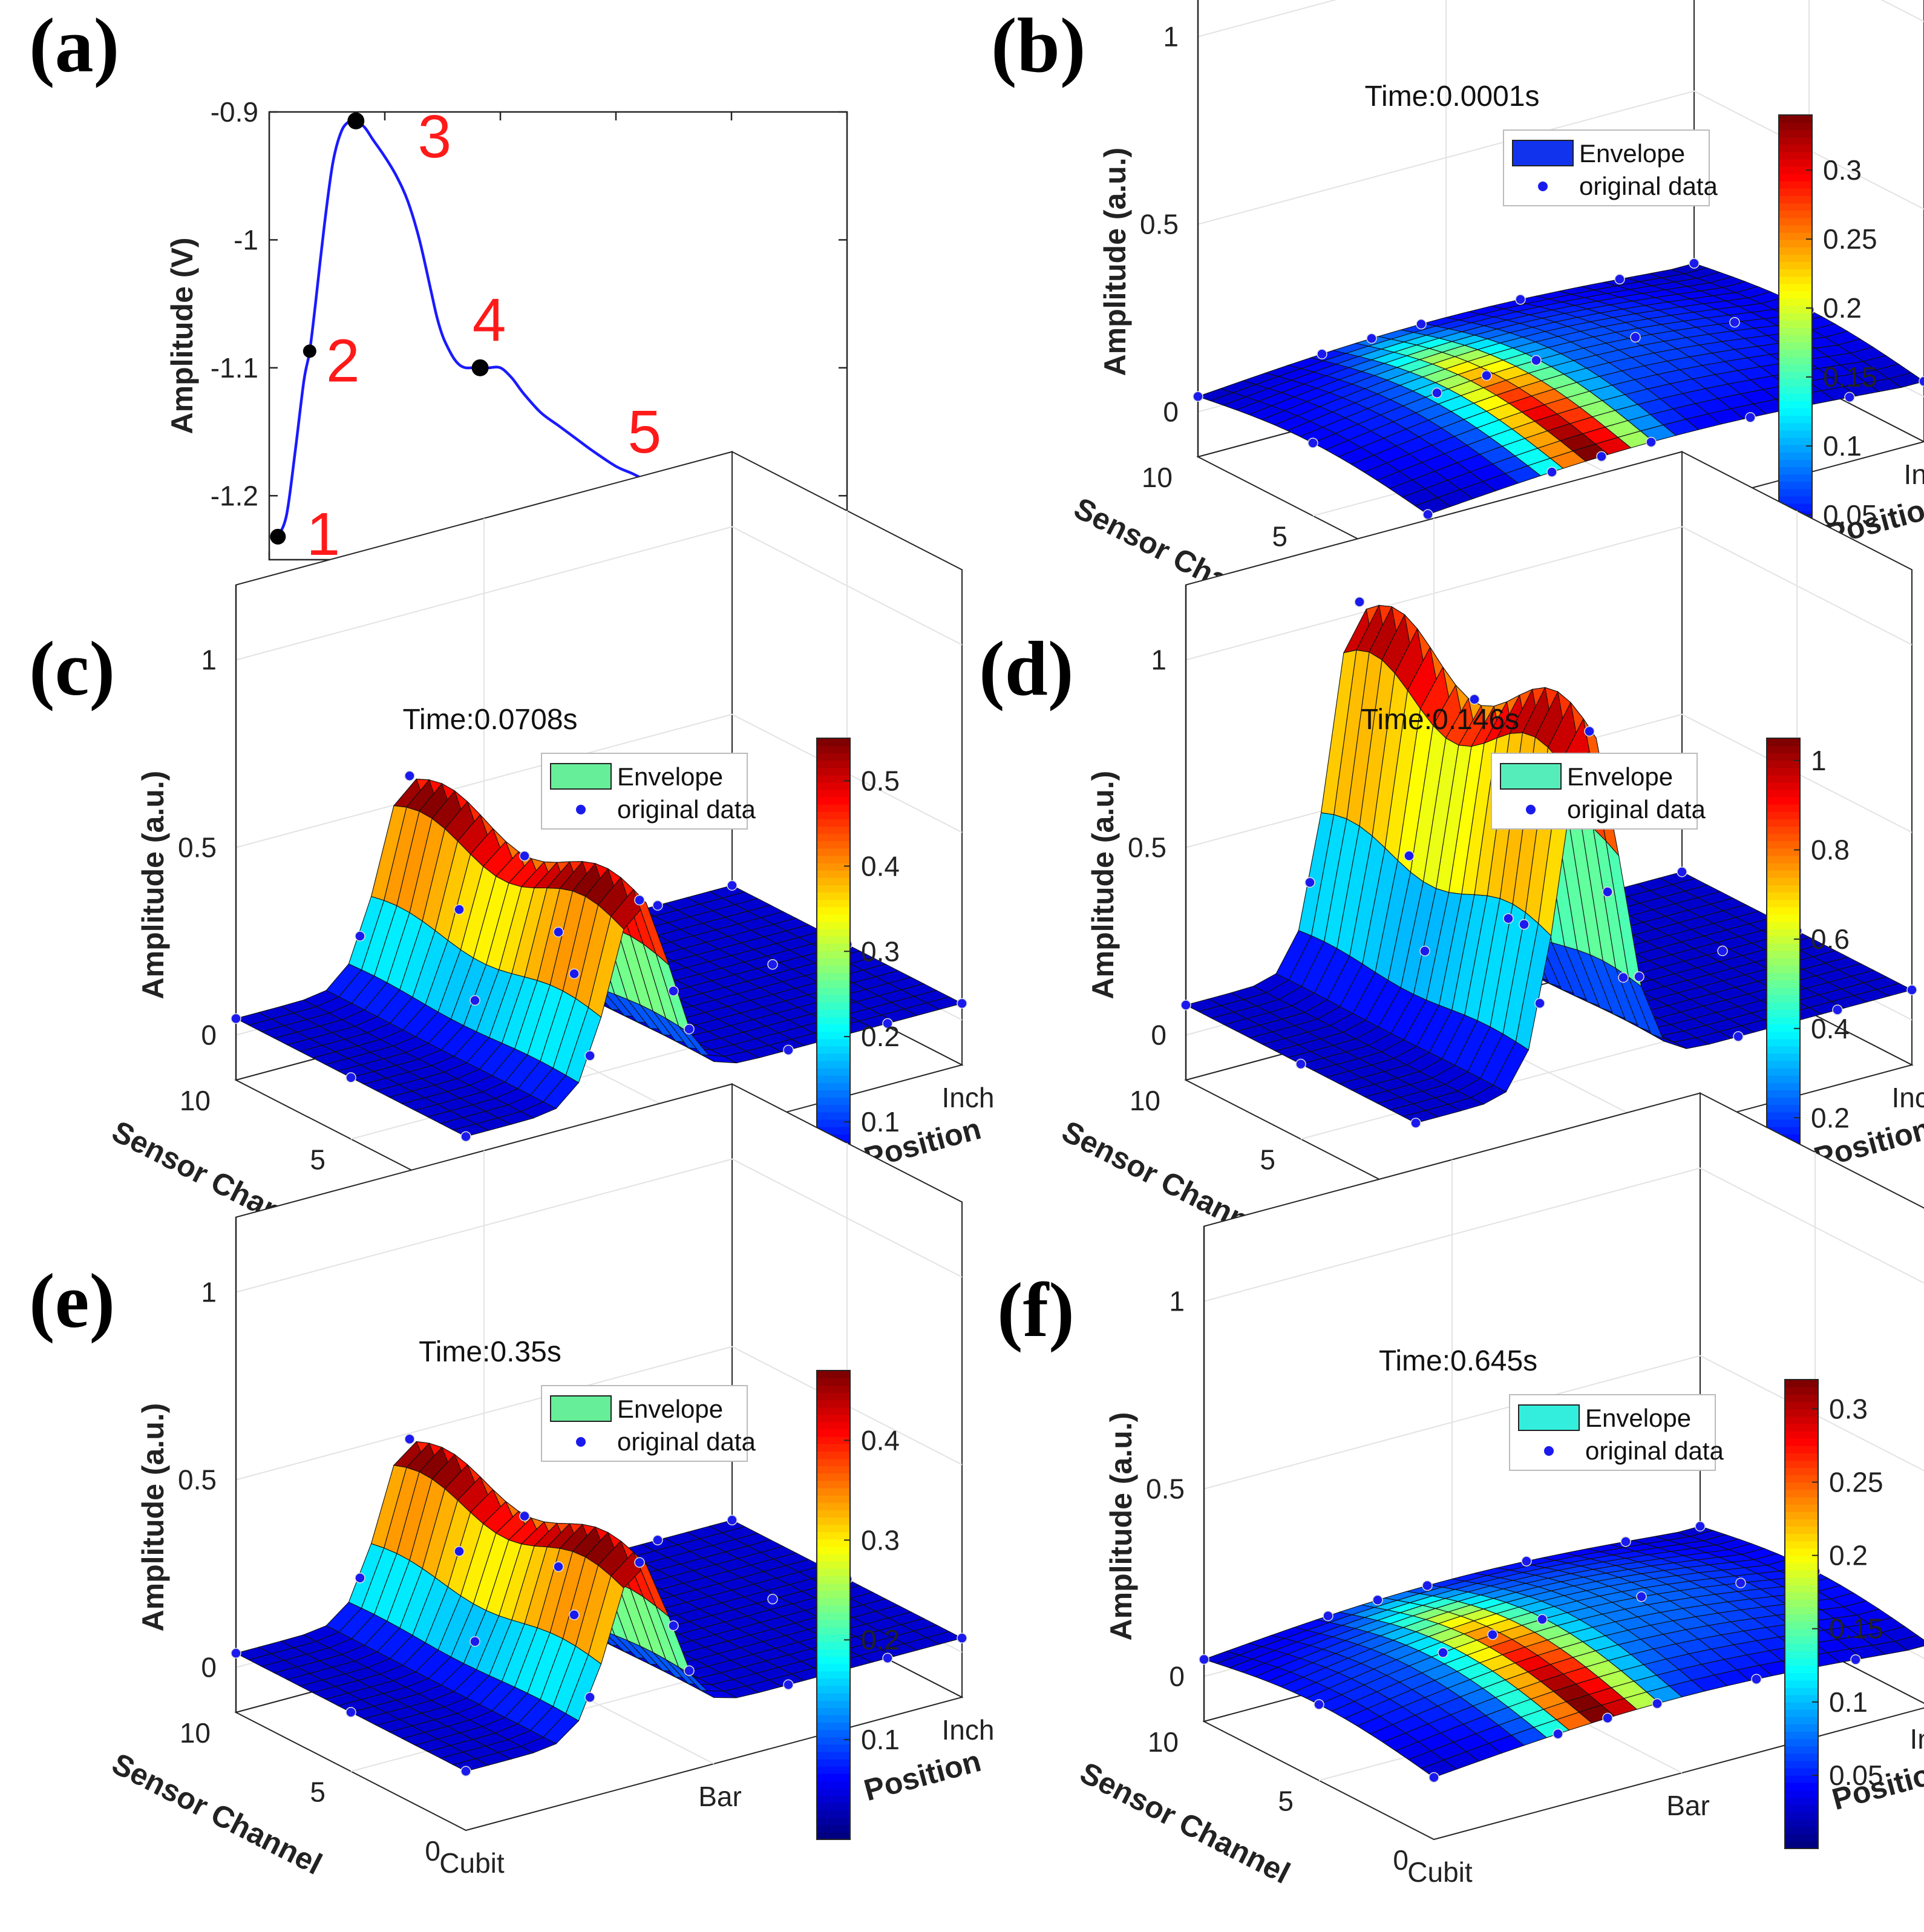 This screenshot has height=1932, width=1924. What do you see at coordinates (1848, 1409) in the screenshot?
I see `colorbar-tick-label: 0.3` at bounding box center [1848, 1409].